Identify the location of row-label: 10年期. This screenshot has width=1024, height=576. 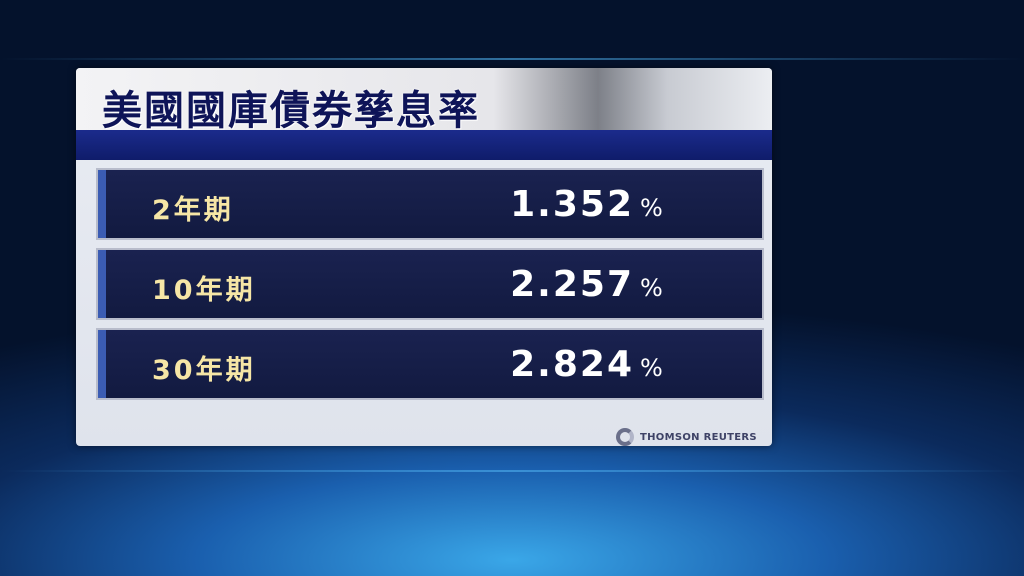
(204, 290).